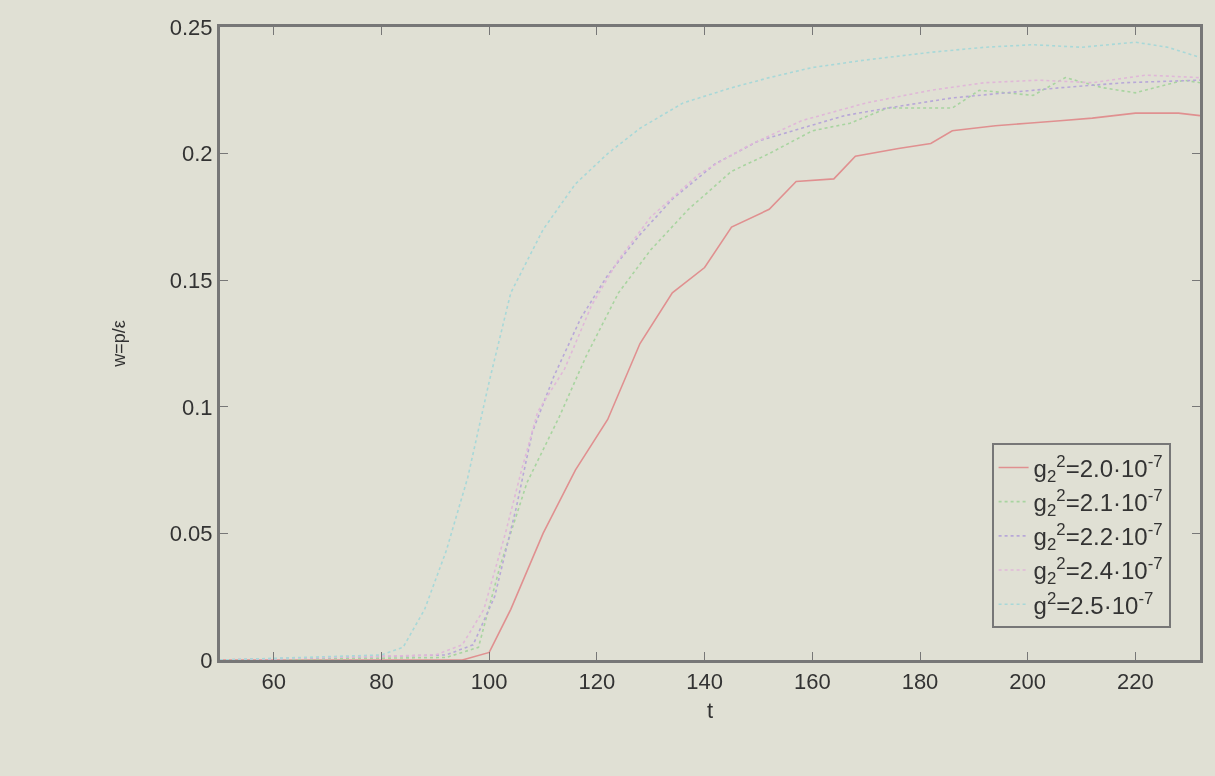 The height and width of the screenshot is (776, 1215). I want to click on x-tick-label: 100, so click(489, 682).